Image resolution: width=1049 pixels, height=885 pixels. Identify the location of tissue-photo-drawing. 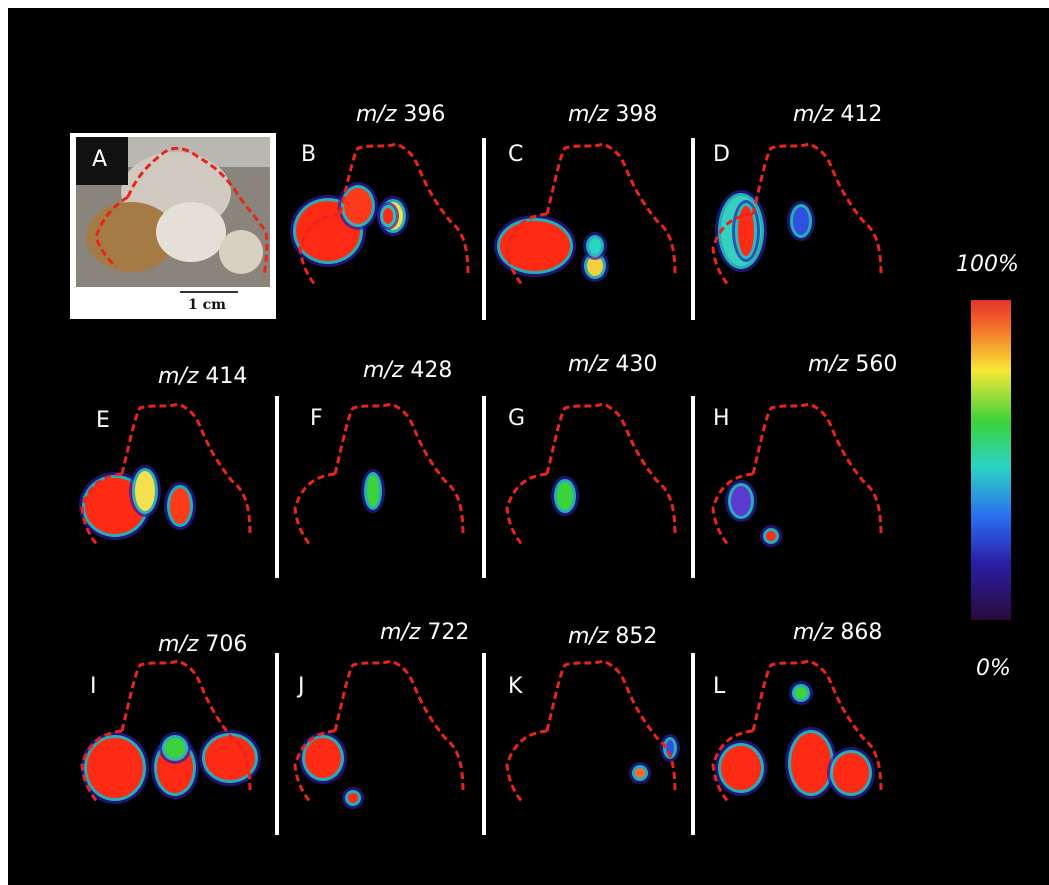
(173, 212).